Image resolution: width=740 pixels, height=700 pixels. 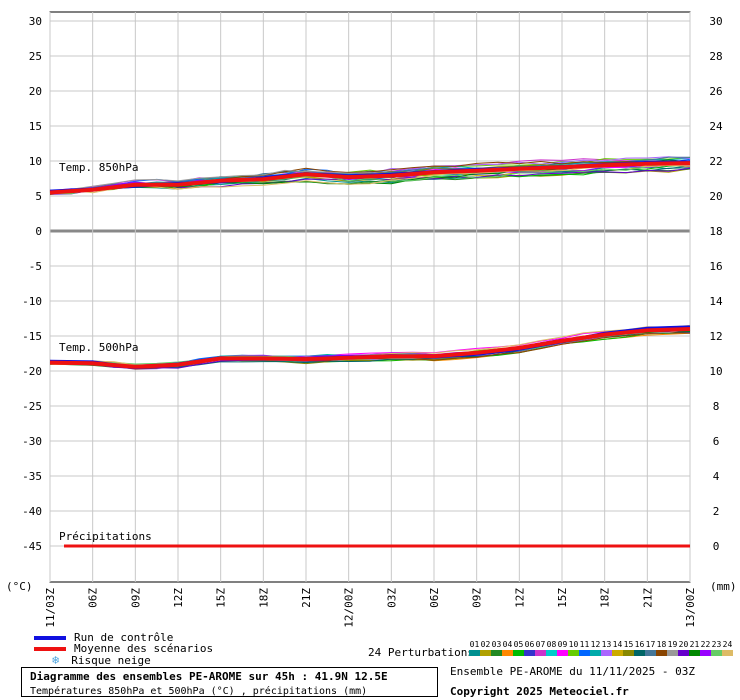 I want to click on perturbation-number-10: 10, so click(x=573, y=644).